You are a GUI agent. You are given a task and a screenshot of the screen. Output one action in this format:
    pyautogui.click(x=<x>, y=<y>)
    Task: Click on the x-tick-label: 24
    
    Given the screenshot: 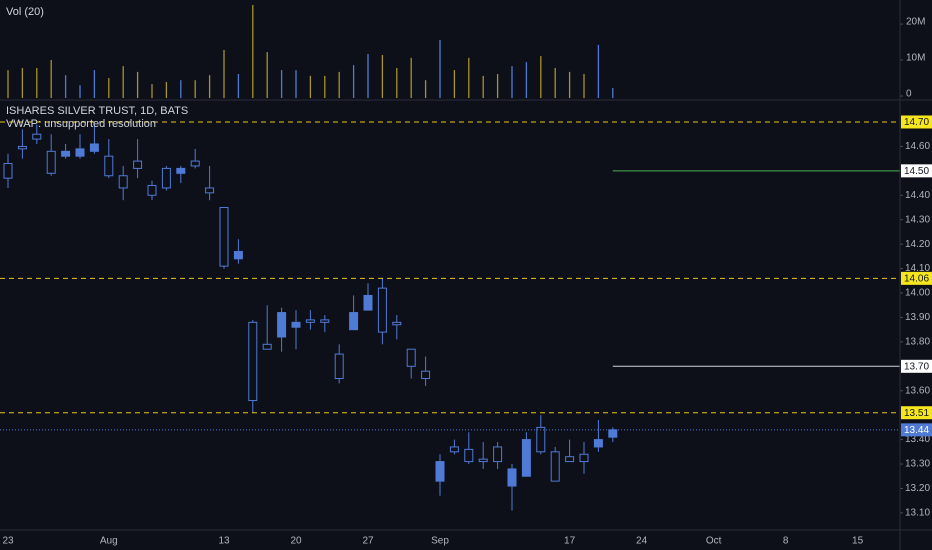 What is the action you would take?
    pyautogui.click(x=642, y=541)
    